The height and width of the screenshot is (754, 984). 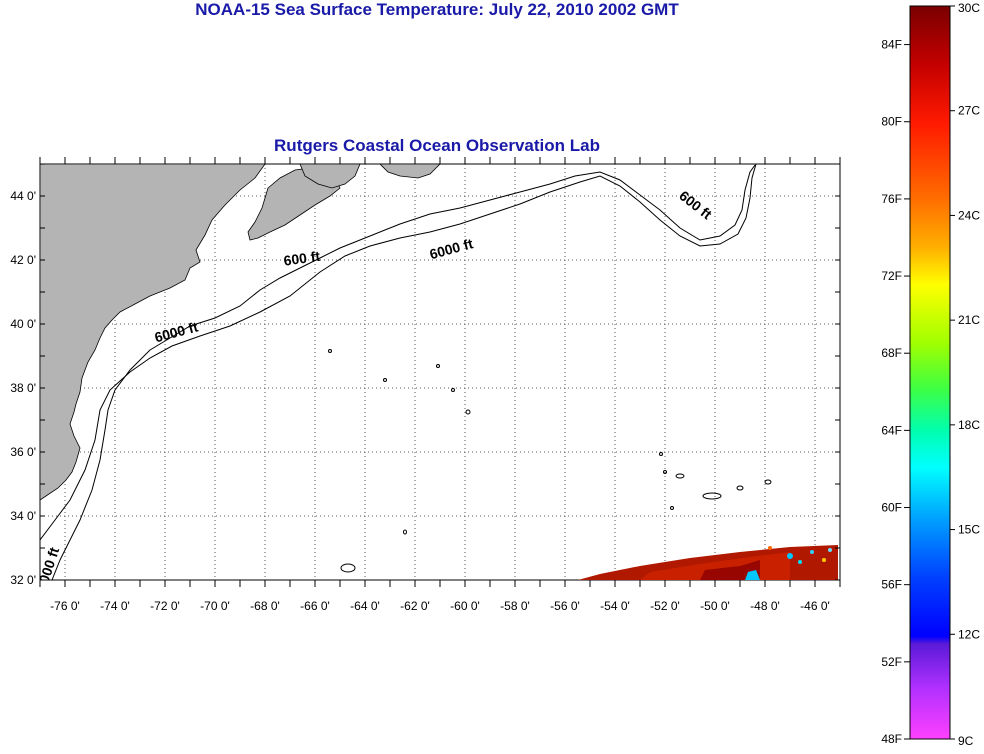 I want to click on contour-label: 600 ft, so click(x=302, y=258).